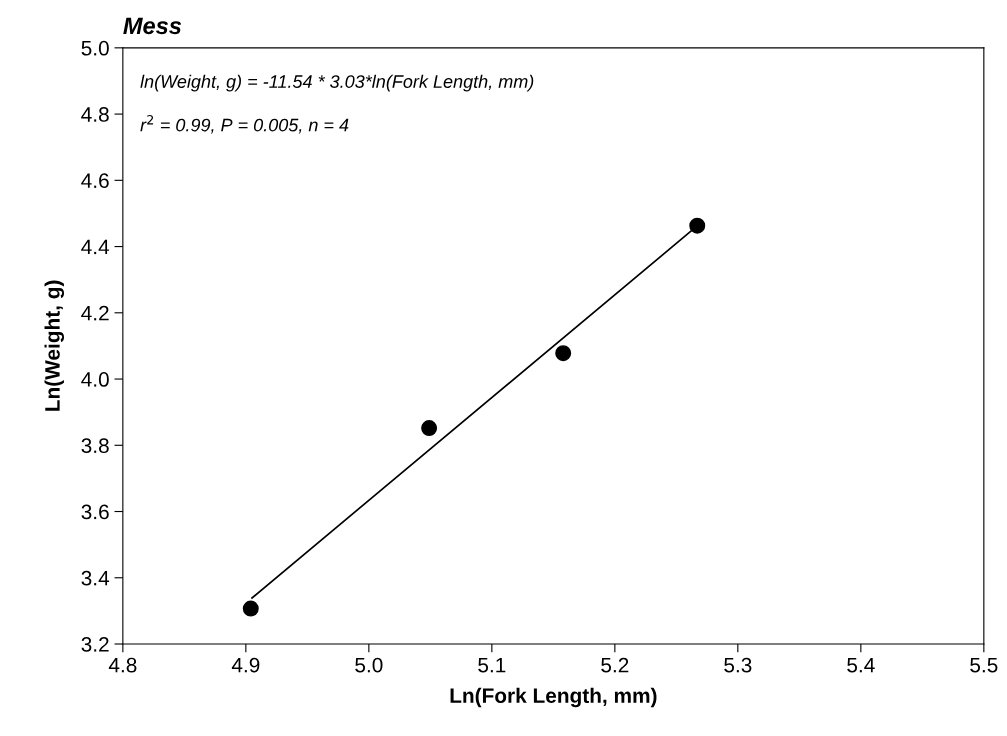 This screenshot has width=1007, height=736. What do you see at coordinates (738, 665) in the screenshot?
I see `x-tick-label: 5.3` at bounding box center [738, 665].